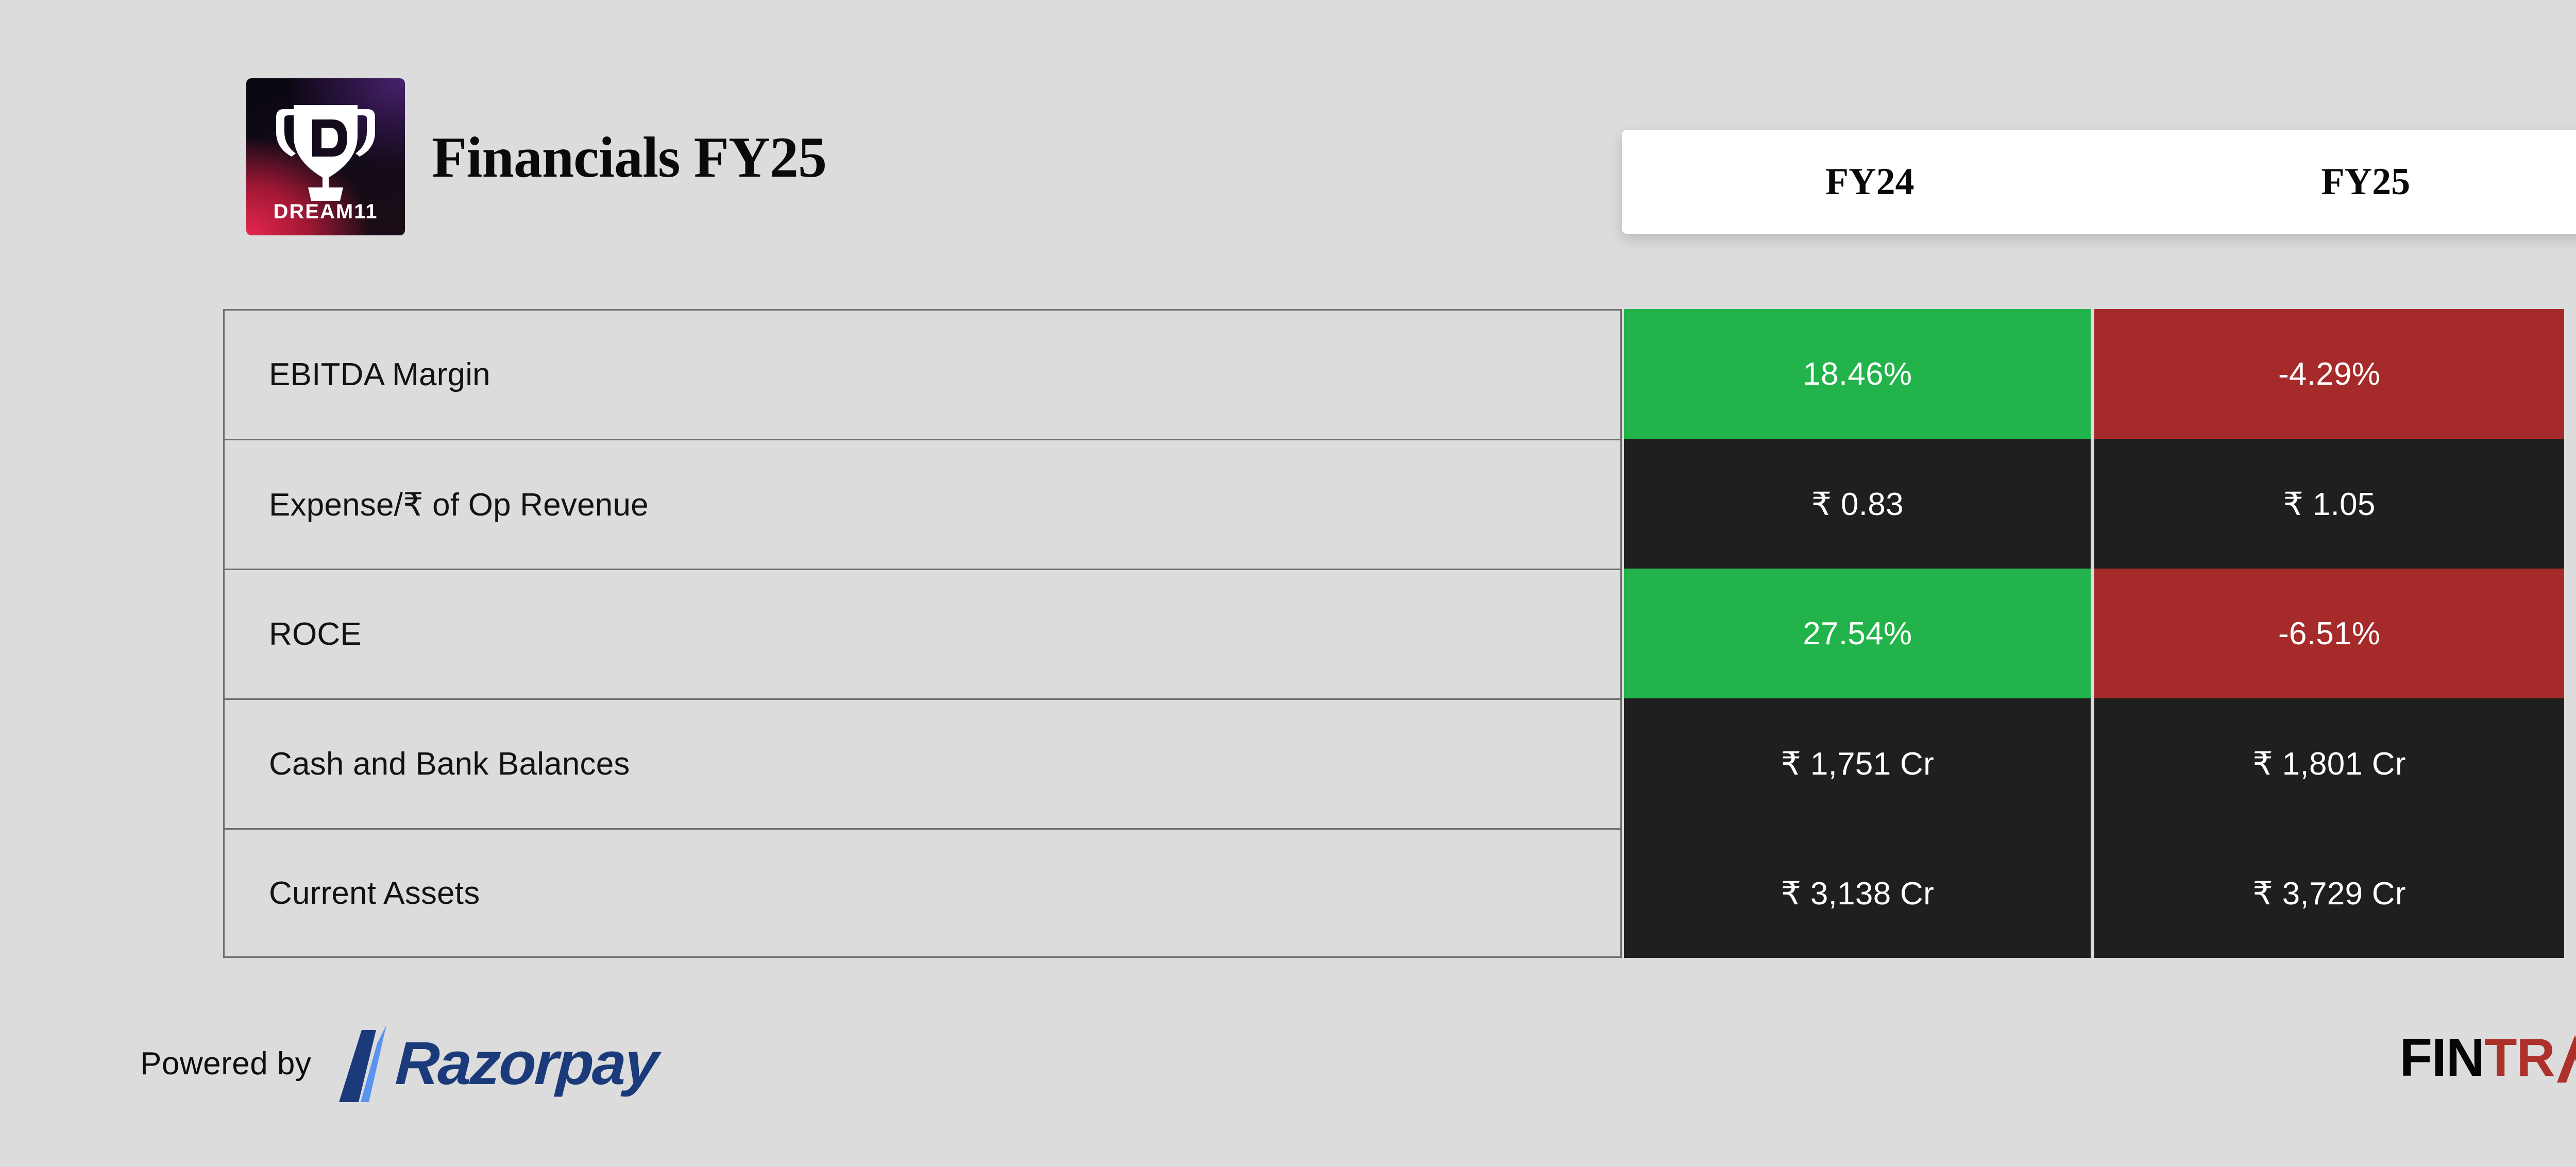 This screenshot has height=1167, width=2576. I want to click on fintrackr-logo: FIN TR CKR, so click(2488, 1058).